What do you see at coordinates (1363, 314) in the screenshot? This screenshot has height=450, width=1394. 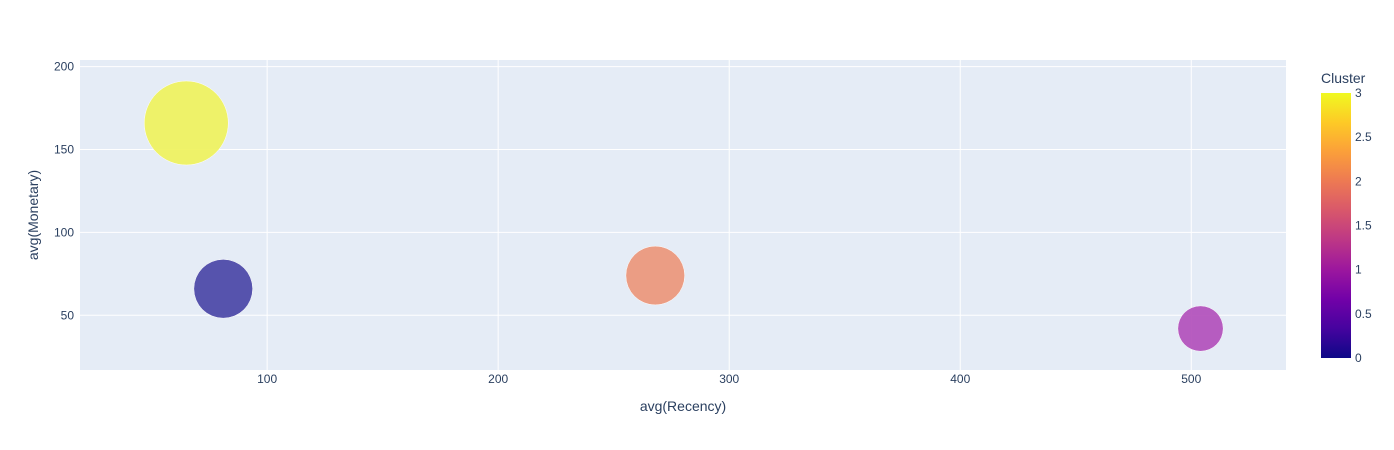 I see `colorbar-tick-label: 0.5` at bounding box center [1363, 314].